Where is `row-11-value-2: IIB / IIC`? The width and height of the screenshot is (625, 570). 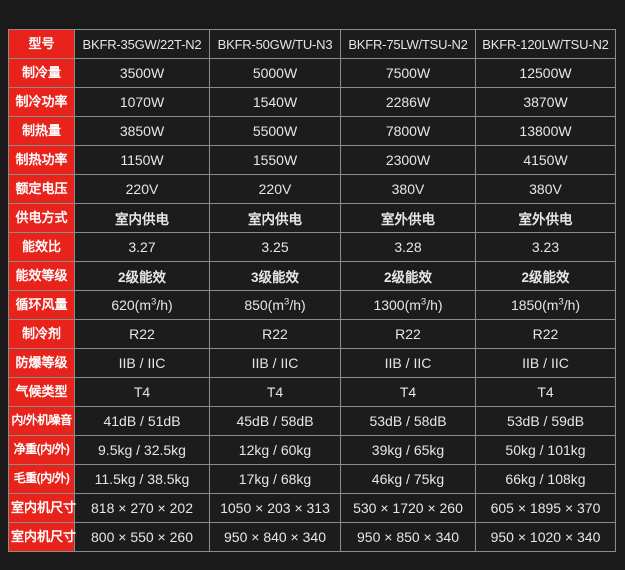
row-11-value-2: IIB / IIC is located at coordinates (275, 363).